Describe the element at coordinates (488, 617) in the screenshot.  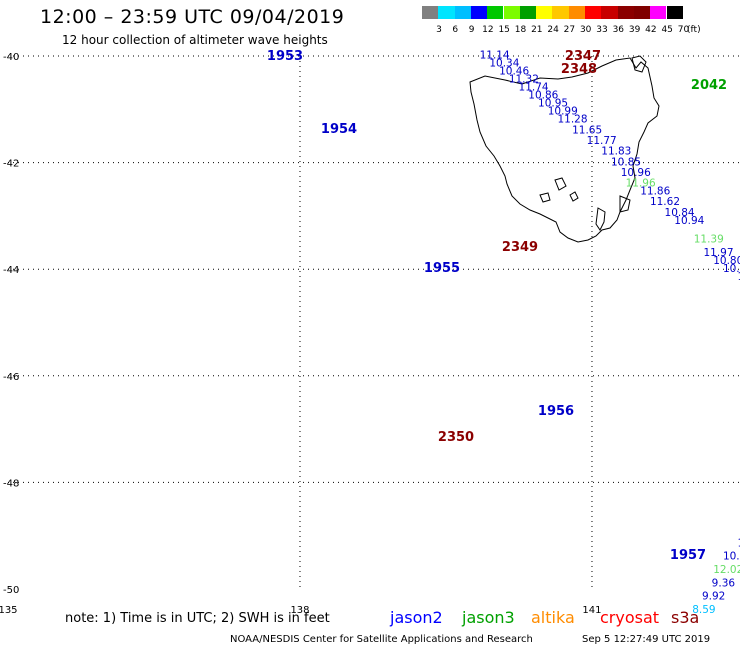
I see `satellite-legend-jason3: jason3` at that location.